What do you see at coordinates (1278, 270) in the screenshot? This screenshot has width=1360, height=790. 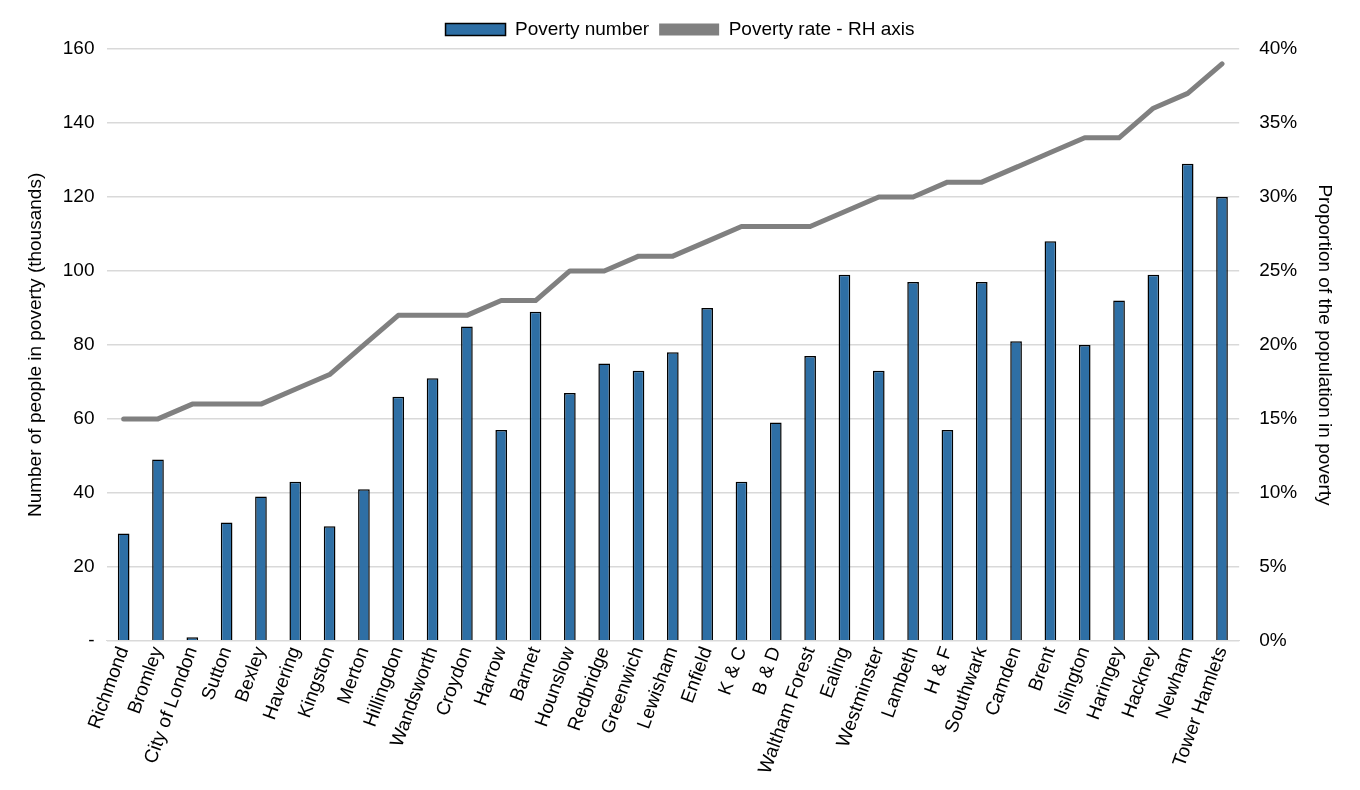 I see `y2-tick-label: 25%` at bounding box center [1278, 270].